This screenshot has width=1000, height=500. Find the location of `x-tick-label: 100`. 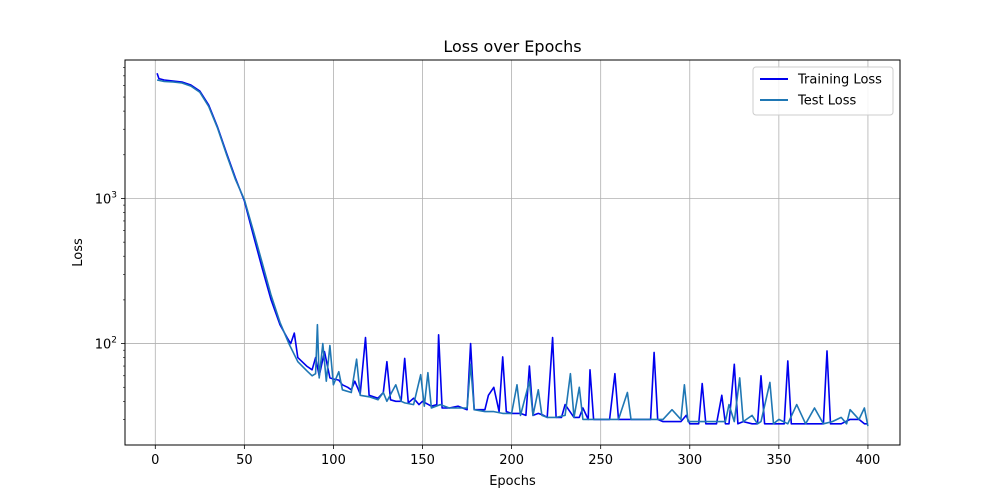

x-tick-label: 100 is located at coordinates (333, 460).